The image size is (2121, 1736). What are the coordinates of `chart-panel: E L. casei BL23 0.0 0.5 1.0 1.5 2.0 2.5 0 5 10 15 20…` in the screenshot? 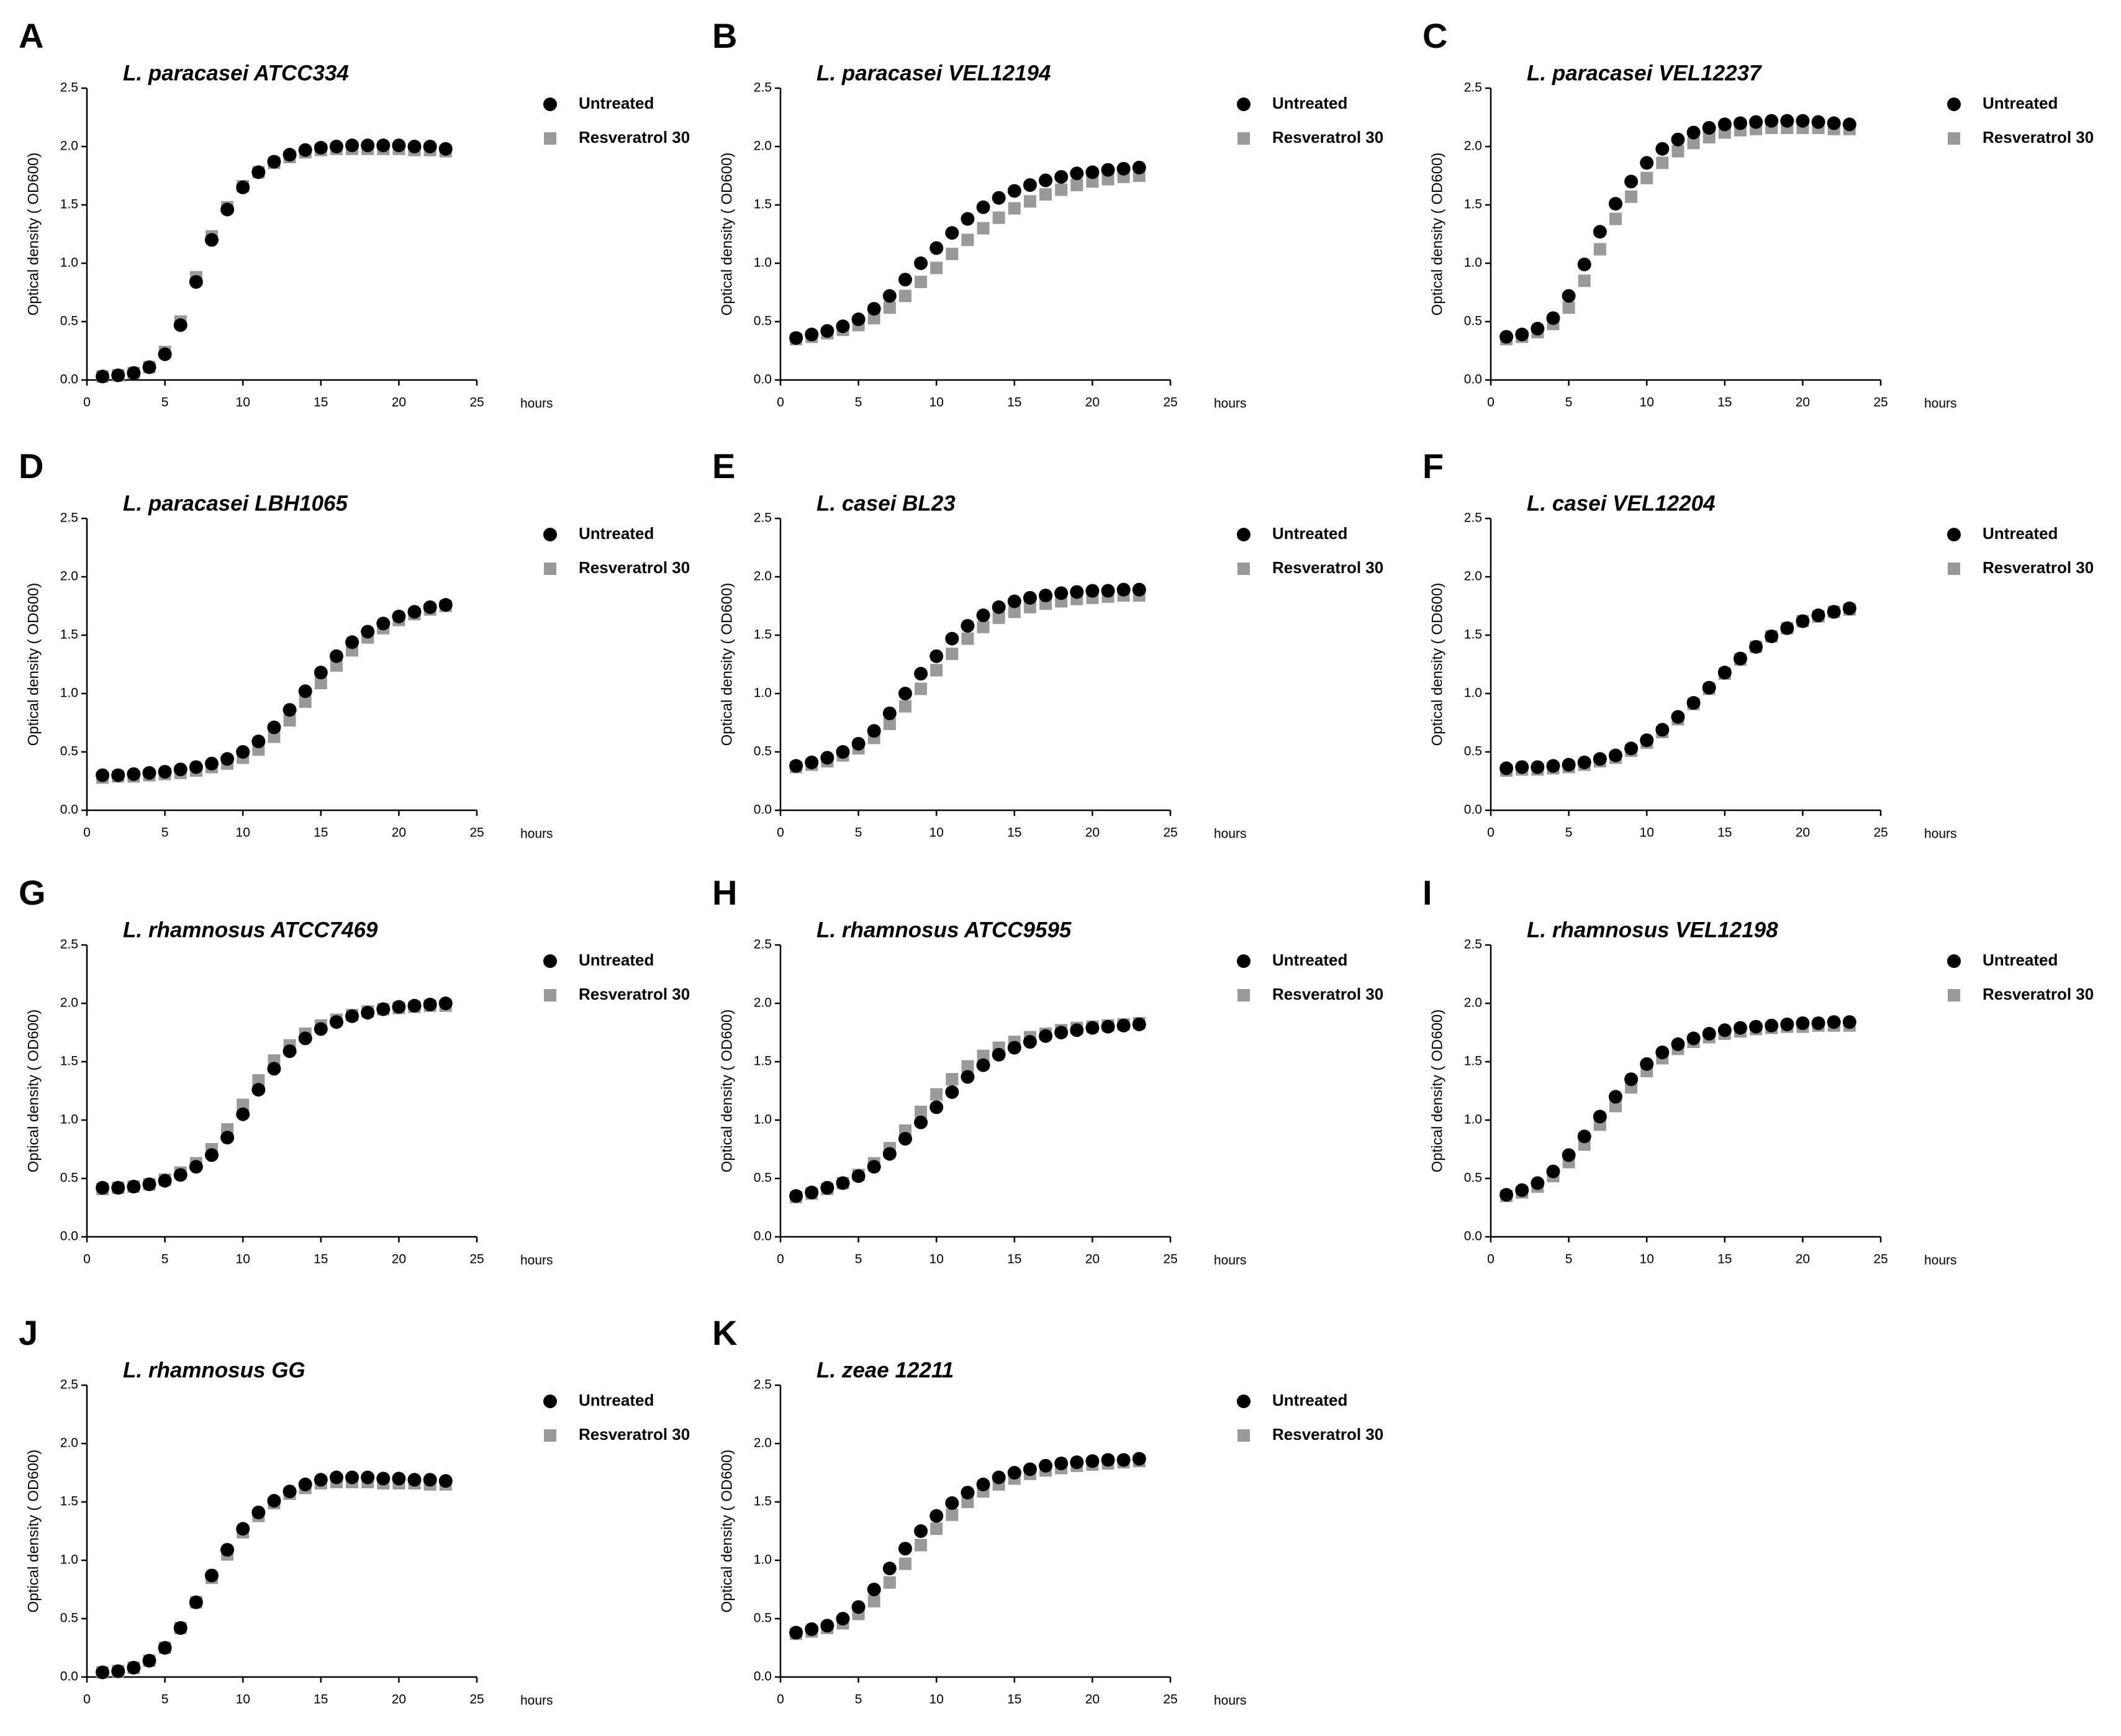 It's located at (1047, 643).